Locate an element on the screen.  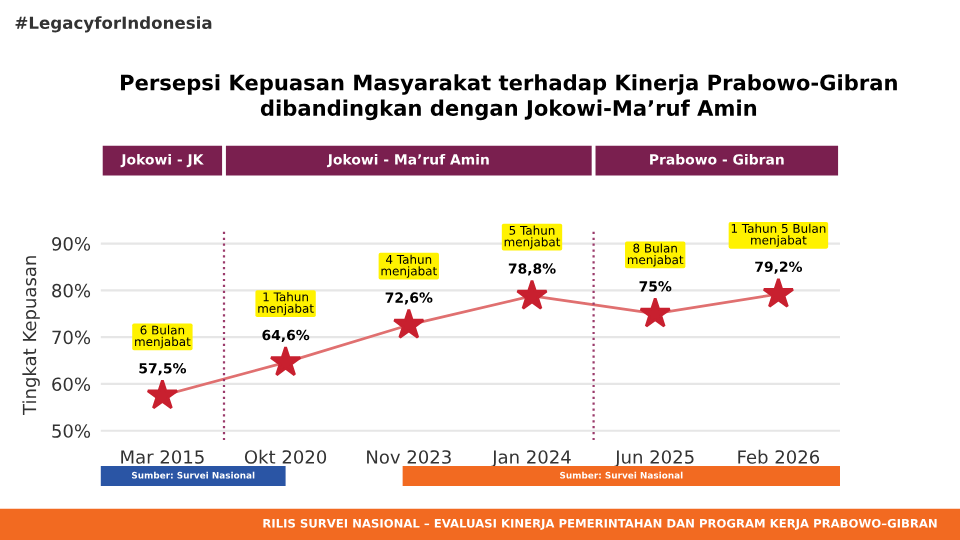
y-tick-label: 80% is located at coordinates (71, 290).